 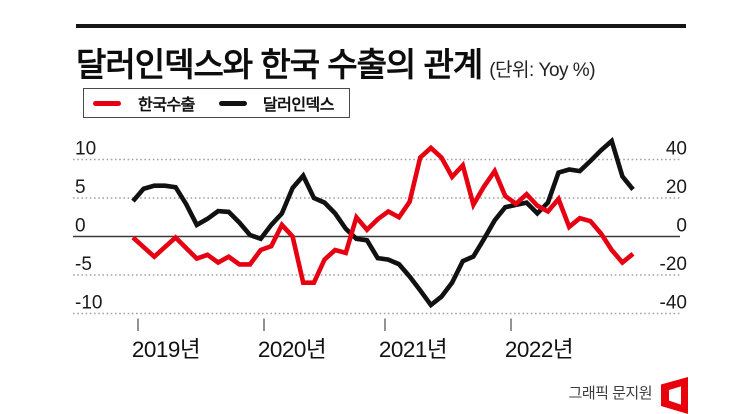 I want to click on graphic-credit: 그래픽 문지원, so click(x=610, y=393).